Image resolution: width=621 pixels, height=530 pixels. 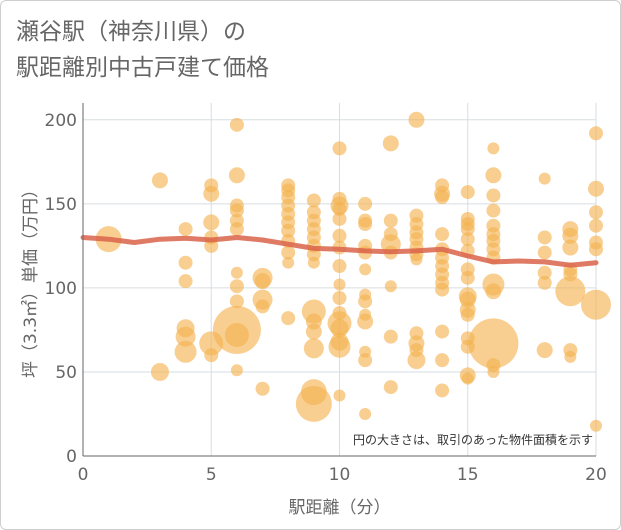 What do you see at coordinates (31, 279) in the screenshot?
I see `y-axis-label: 坪（3.3㎡）単価（万円）` at bounding box center [31, 279].